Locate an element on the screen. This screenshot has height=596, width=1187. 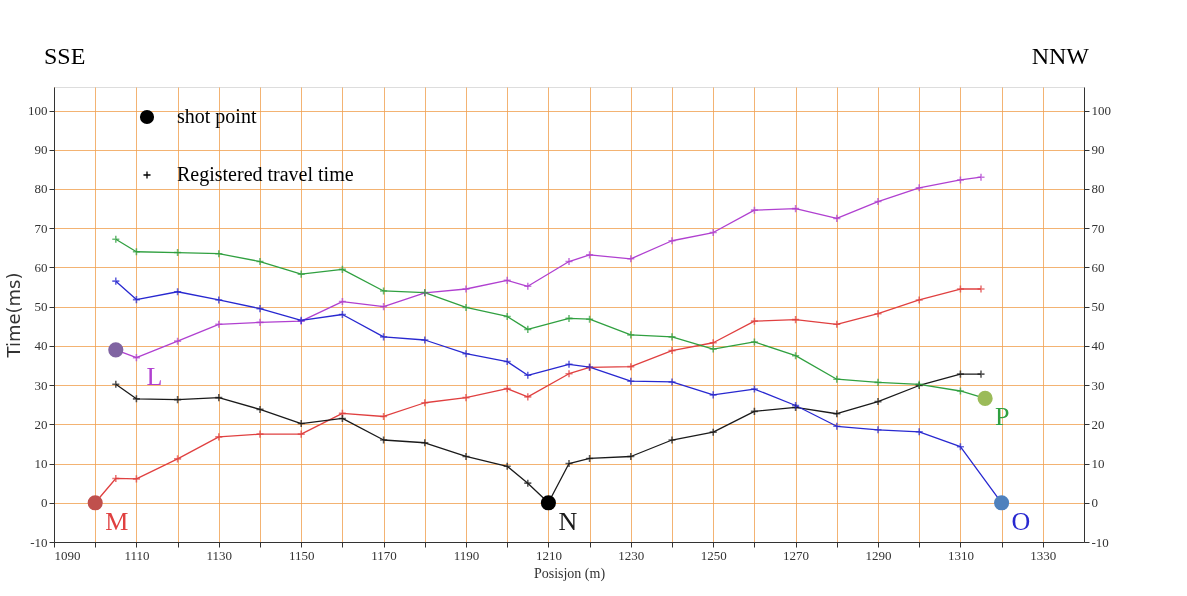
y-tick-label: 10 is located at coordinates (41, 464).